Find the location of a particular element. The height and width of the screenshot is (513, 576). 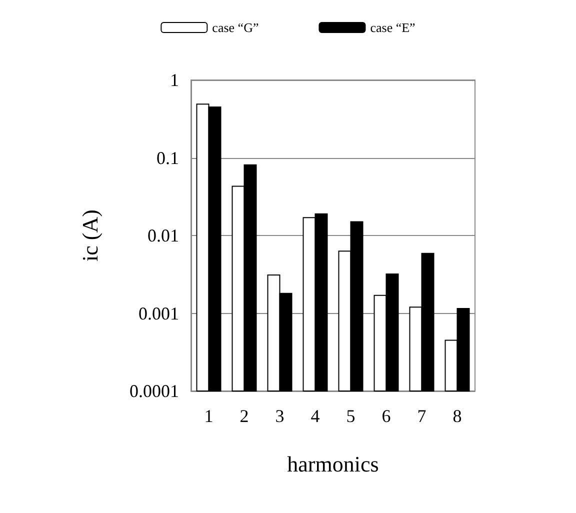

x-tick-label: 6 is located at coordinates (386, 416).